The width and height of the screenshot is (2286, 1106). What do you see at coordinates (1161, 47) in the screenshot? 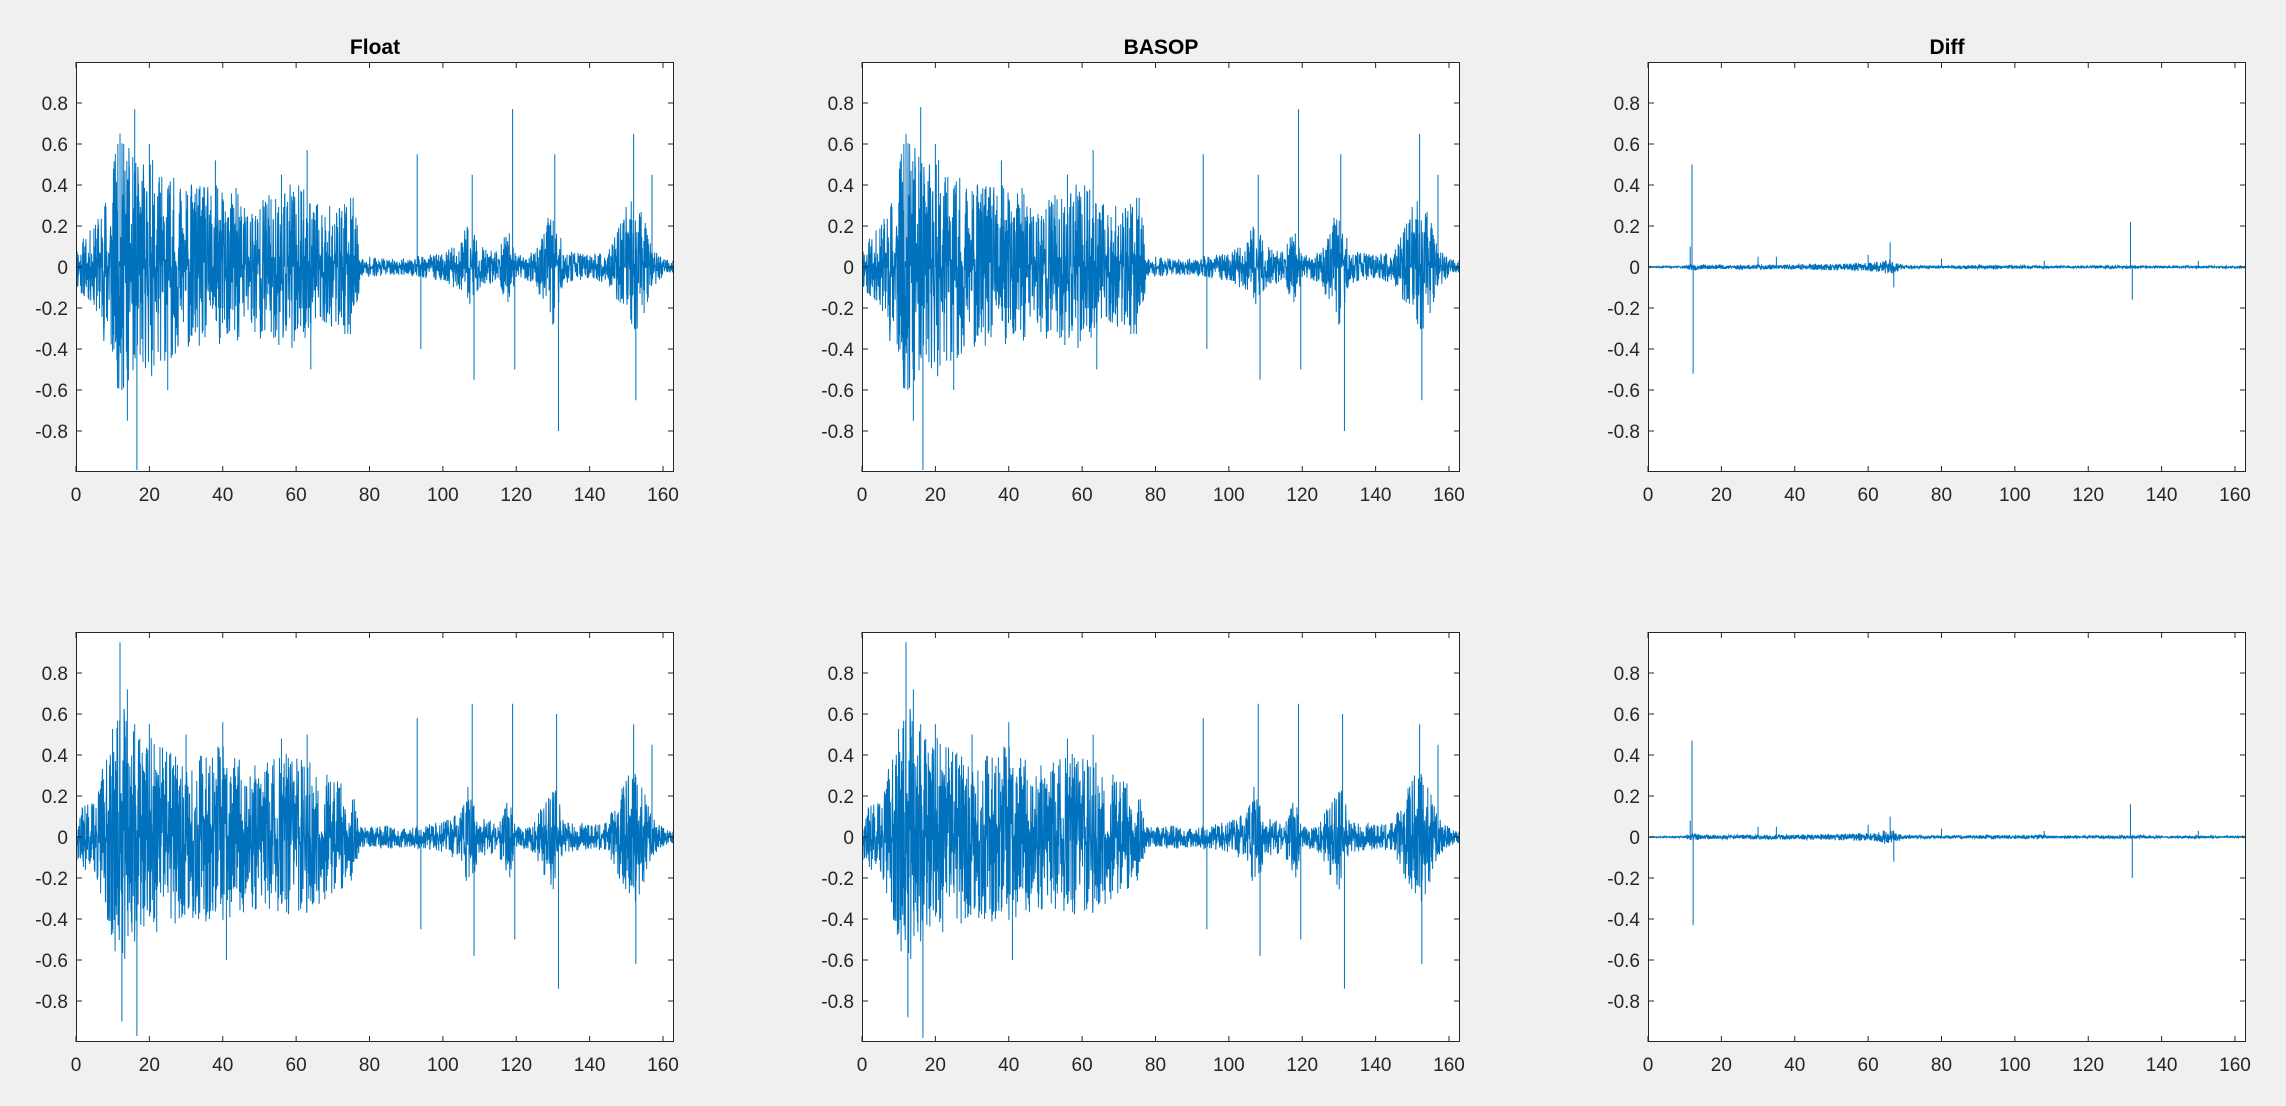
I see `subplot-title: BASOP` at bounding box center [1161, 47].